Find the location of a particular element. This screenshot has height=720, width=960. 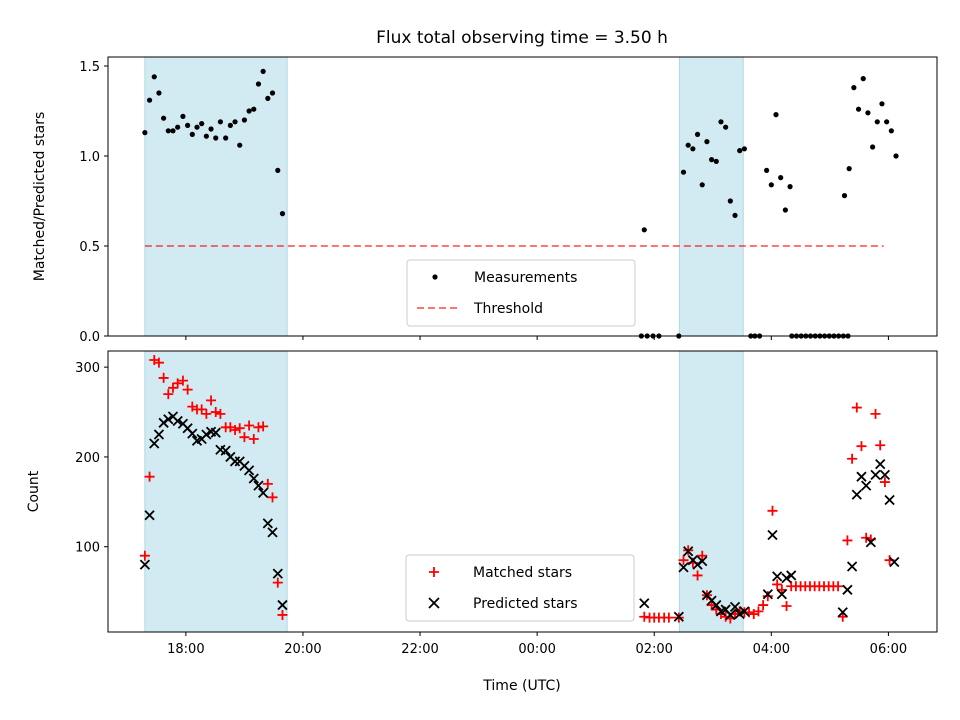

x-tick-label: 04:00 is located at coordinates (771, 649).